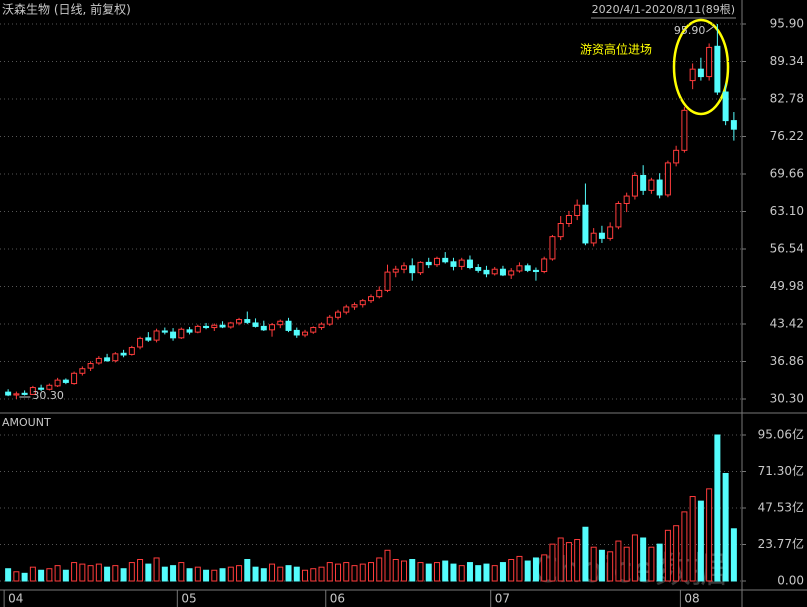  What do you see at coordinates (787, 324) in the screenshot?
I see `y-tick-label: 43.42` at bounding box center [787, 324].